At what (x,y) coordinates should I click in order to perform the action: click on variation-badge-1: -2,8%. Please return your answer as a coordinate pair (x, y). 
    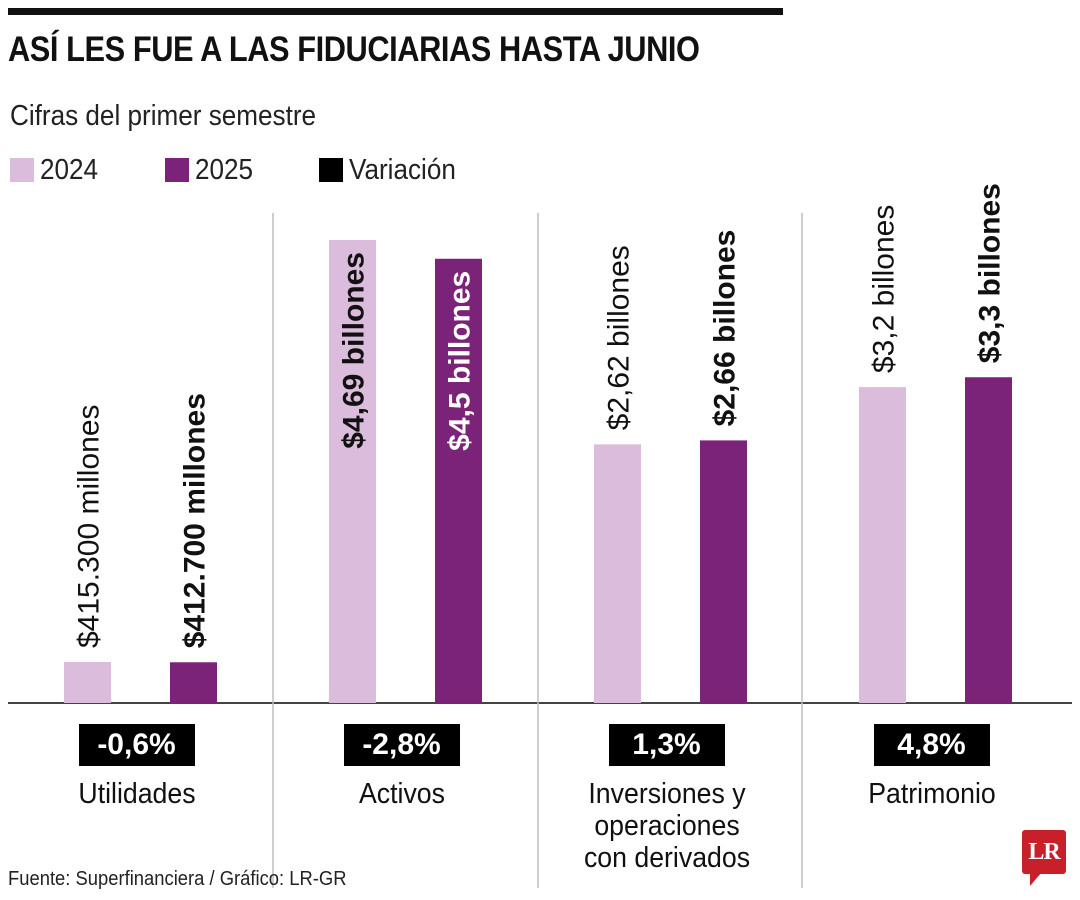
    Looking at the image, I should click on (401, 745).